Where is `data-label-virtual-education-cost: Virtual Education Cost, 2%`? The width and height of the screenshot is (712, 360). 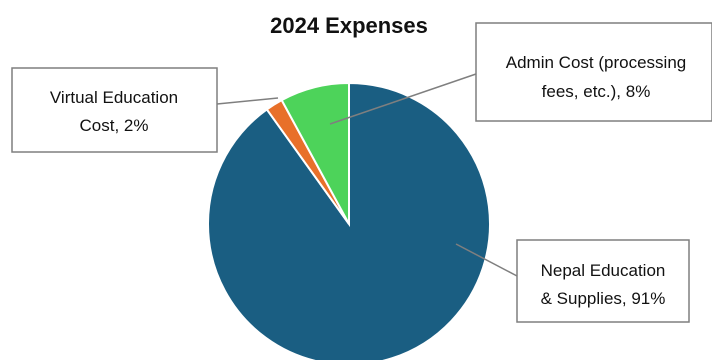 data-label-virtual-education-cost: Virtual Education Cost, 2% is located at coordinates (114, 110).